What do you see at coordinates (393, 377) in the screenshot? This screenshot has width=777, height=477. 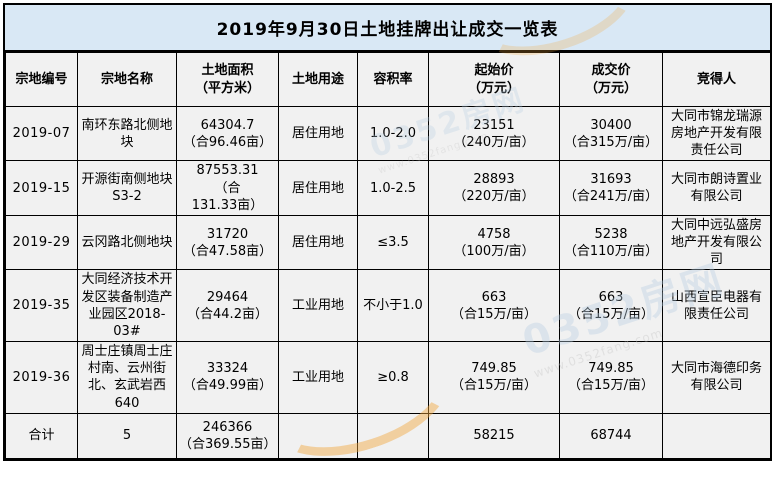 I see `cell-plot-ratio: ≥0.8` at bounding box center [393, 377].